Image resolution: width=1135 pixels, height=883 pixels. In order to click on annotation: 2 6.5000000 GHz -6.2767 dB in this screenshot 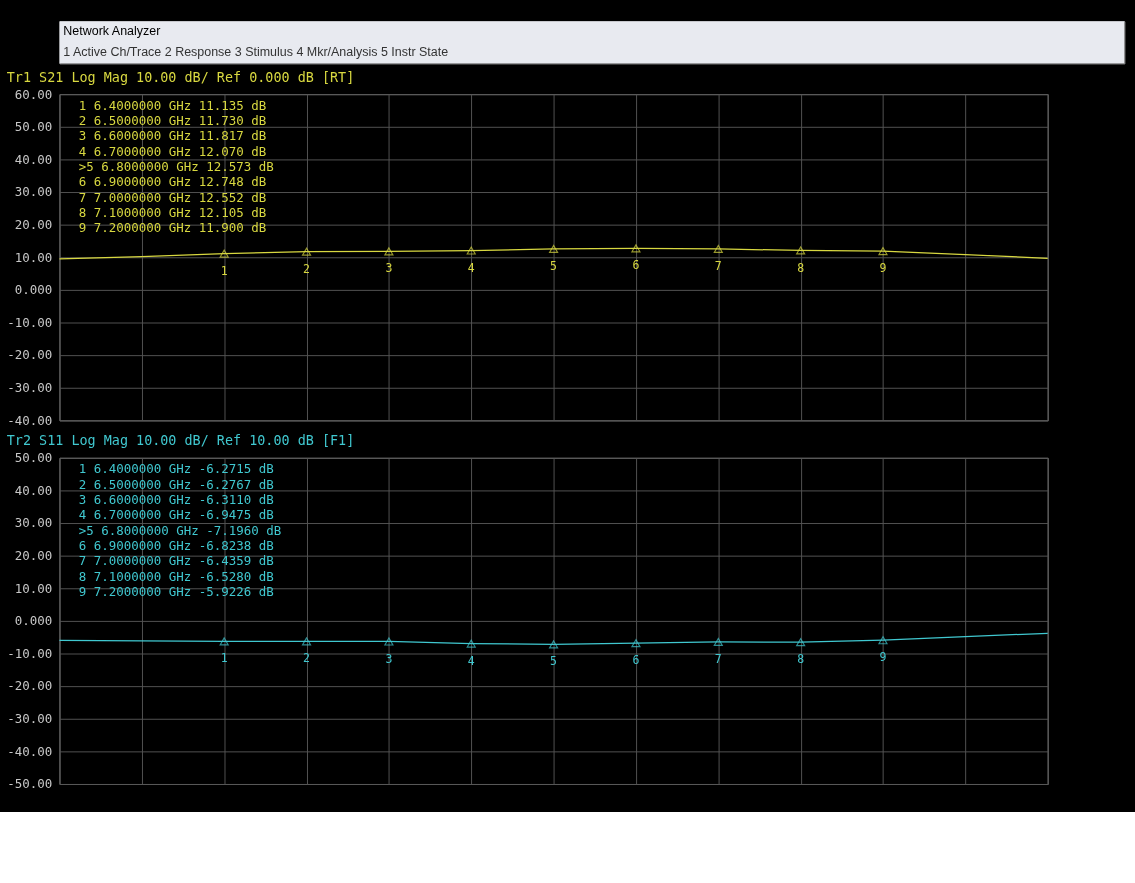, I will do `click(176, 484)`.